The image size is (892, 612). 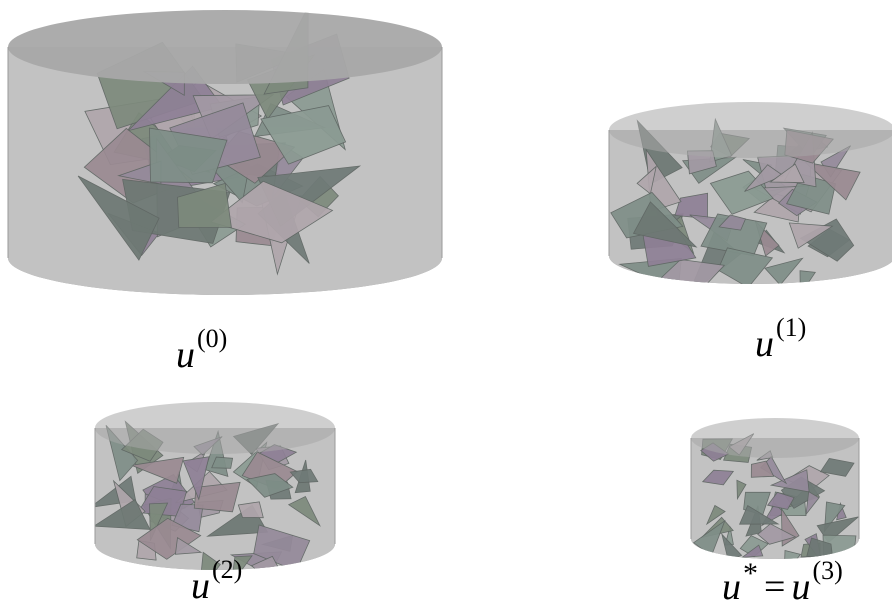 I want to click on label-u1: u(1), so click(x=780, y=340).